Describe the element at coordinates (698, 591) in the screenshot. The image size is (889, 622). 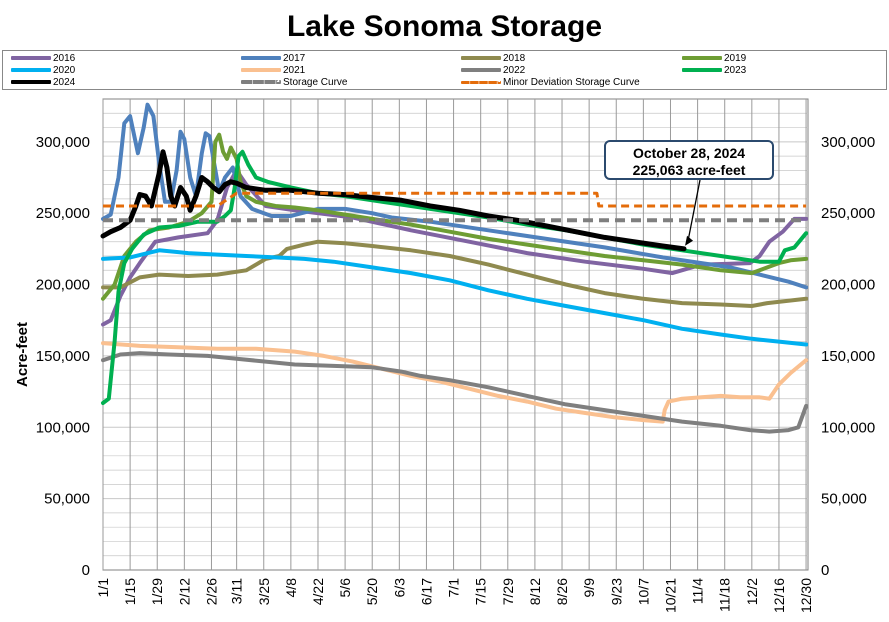
I see `x-tick-label: 11/4` at that location.